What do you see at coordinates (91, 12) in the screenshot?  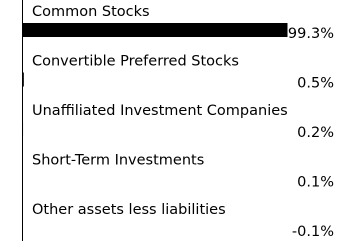 I see `category-label: Common Stocks` at bounding box center [91, 12].